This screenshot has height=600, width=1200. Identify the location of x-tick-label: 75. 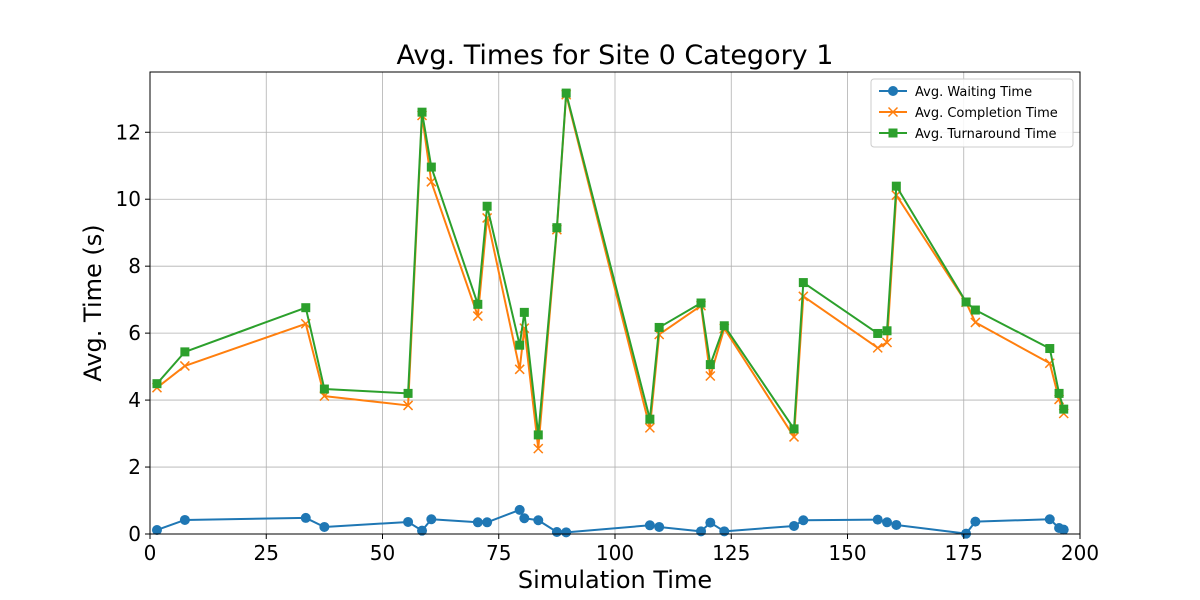
(498, 553).